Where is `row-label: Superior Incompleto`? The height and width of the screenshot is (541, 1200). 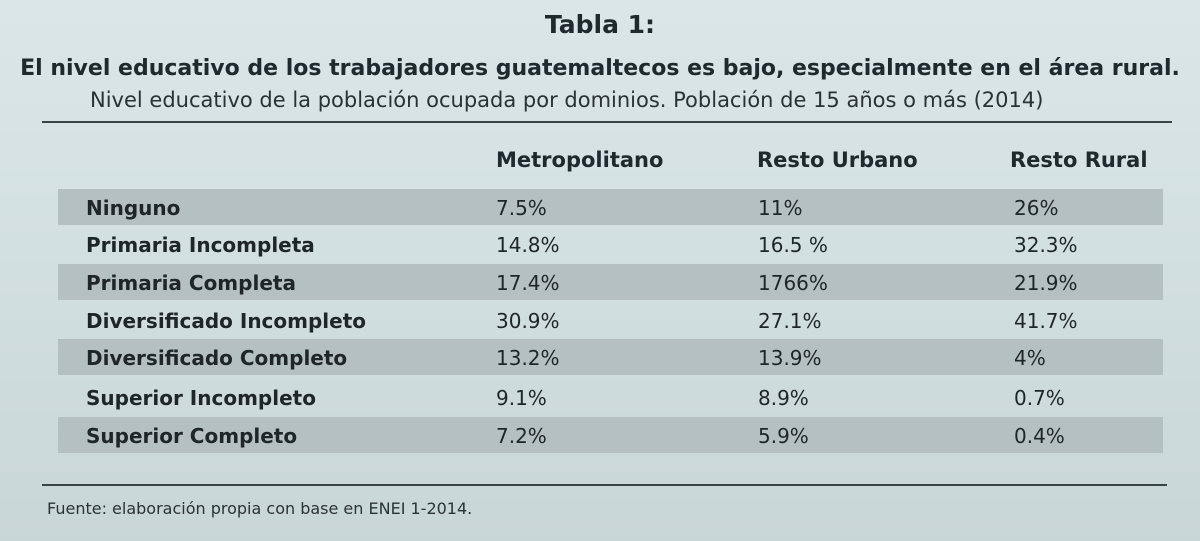
row-label: Superior Incompleto is located at coordinates (201, 398).